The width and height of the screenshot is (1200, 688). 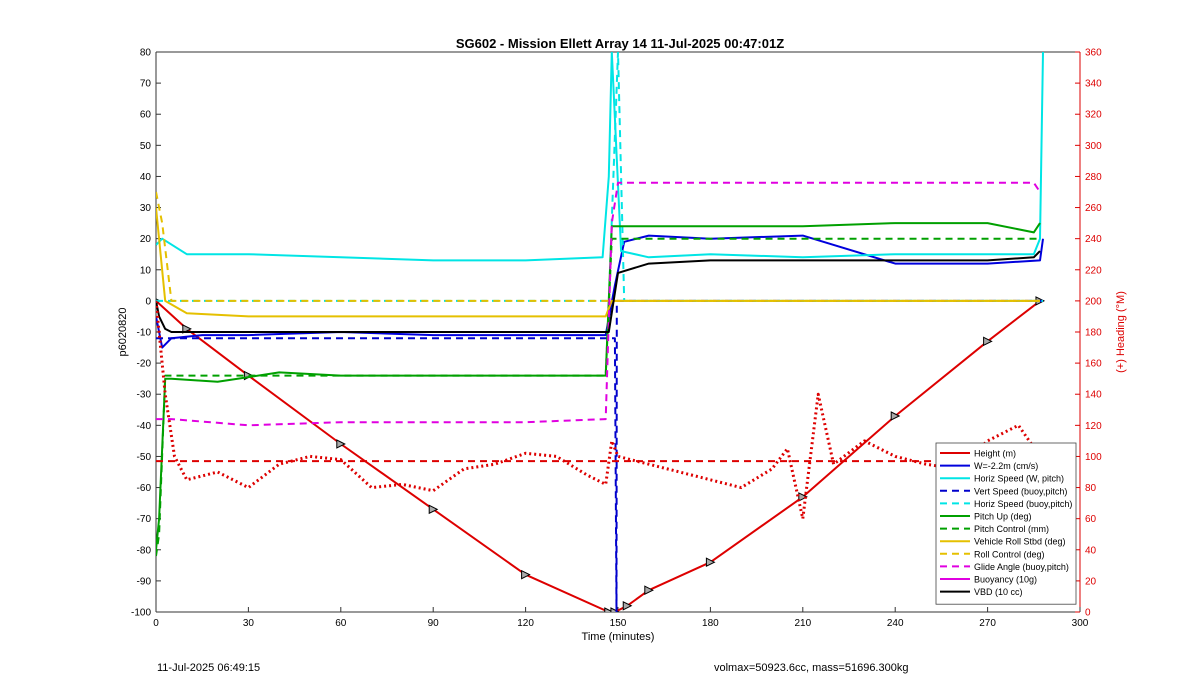 What do you see at coordinates (434, 623) in the screenshot?
I see `x-tick-label: 90` at bounding box center [434, 623].